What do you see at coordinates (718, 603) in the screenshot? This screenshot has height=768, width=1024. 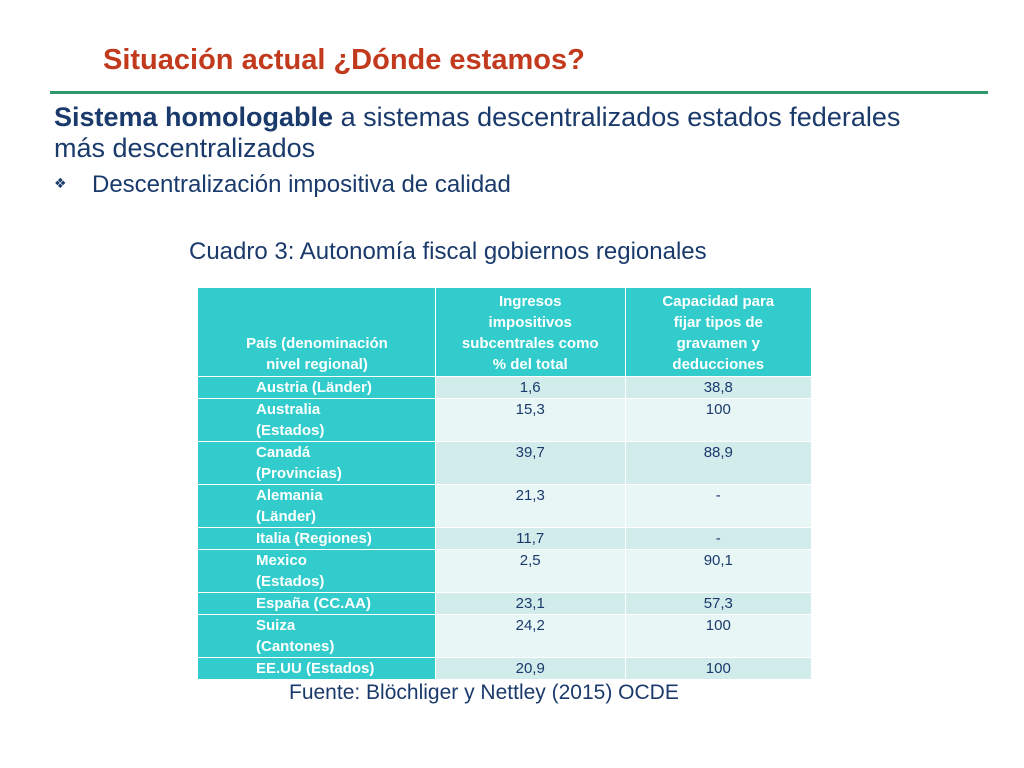 I see `cell-capacidad: 57,3` at bounding box center [718, 603].